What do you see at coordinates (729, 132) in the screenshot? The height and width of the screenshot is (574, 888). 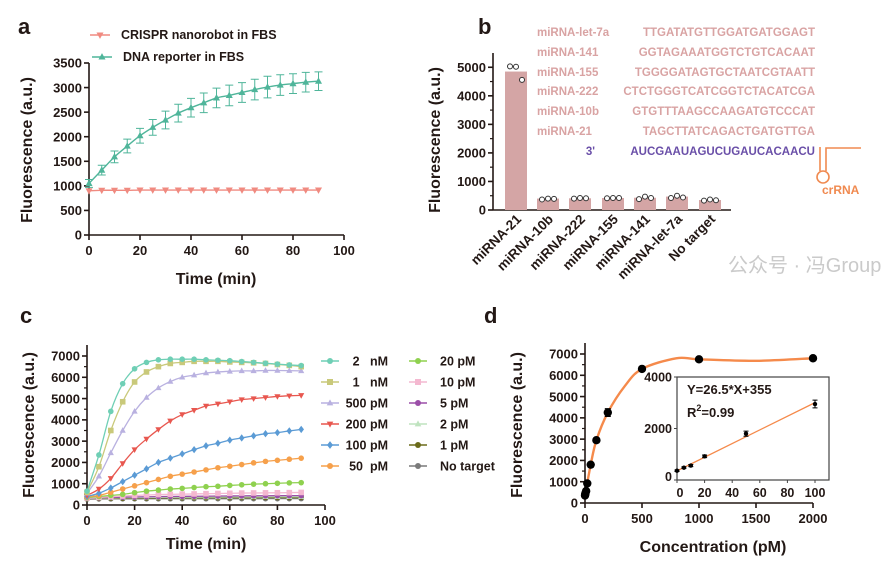 I see `seq-value: TAGCTTATCAGACTGATGTTGA` at bounding box center [729, 132].